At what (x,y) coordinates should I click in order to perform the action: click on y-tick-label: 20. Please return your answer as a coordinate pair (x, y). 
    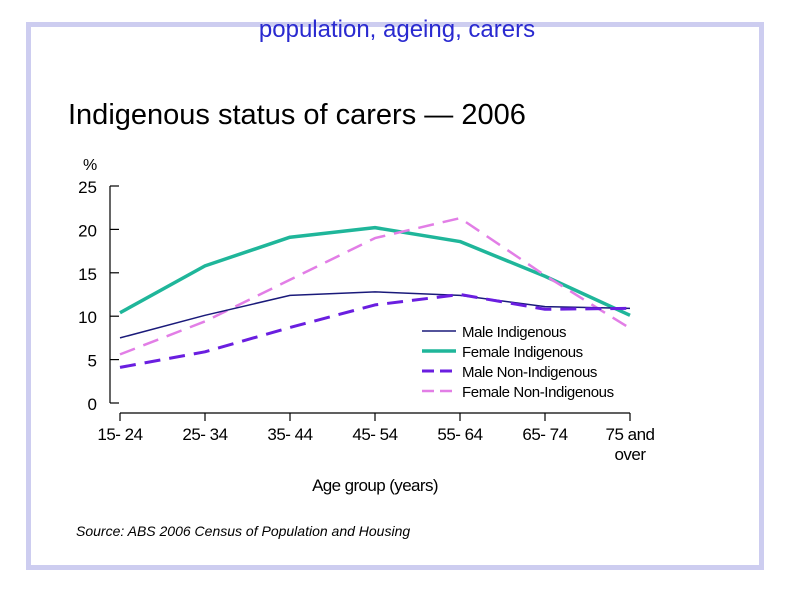
    Looking at the image, I should click on (87, 230).